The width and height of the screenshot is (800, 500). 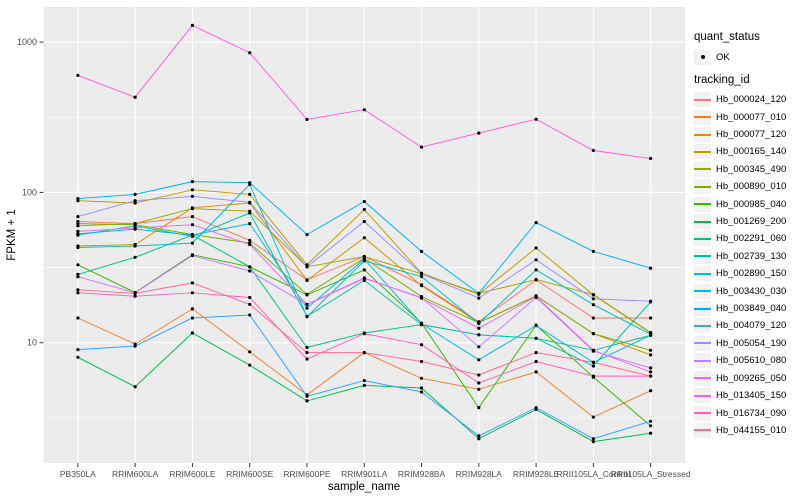 I want to click on legend-item-Hb_004079_120: Hb_004079_120, so click(x=740, y=325).